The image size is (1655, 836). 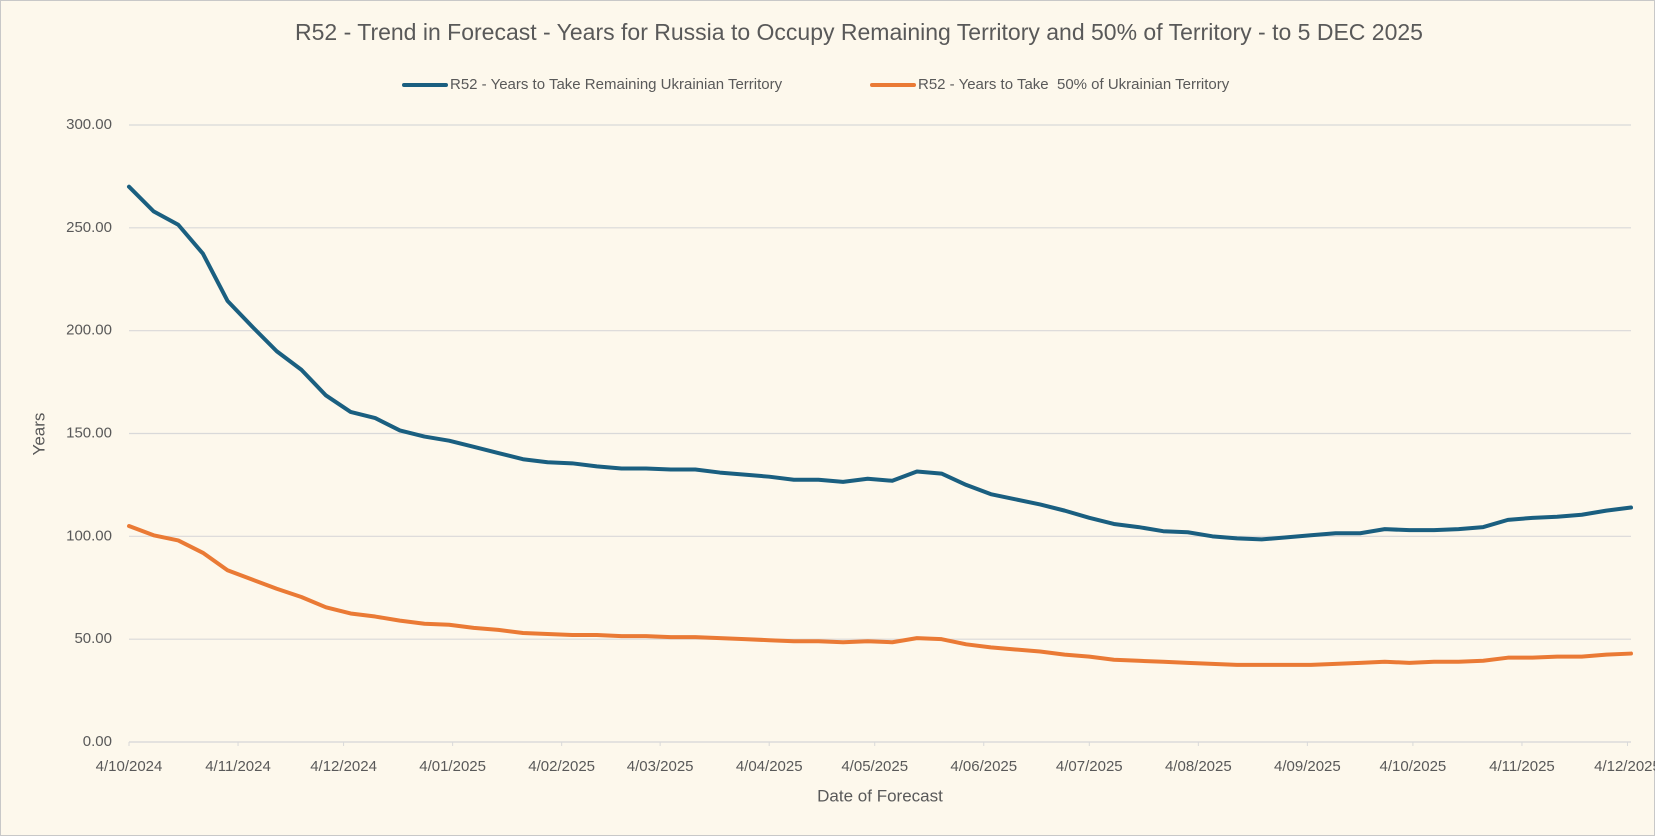 What do you see at coordinates (38, 434) in the screenshot?
I see `y-axis-label: Years` at bounding box center [38, 434].